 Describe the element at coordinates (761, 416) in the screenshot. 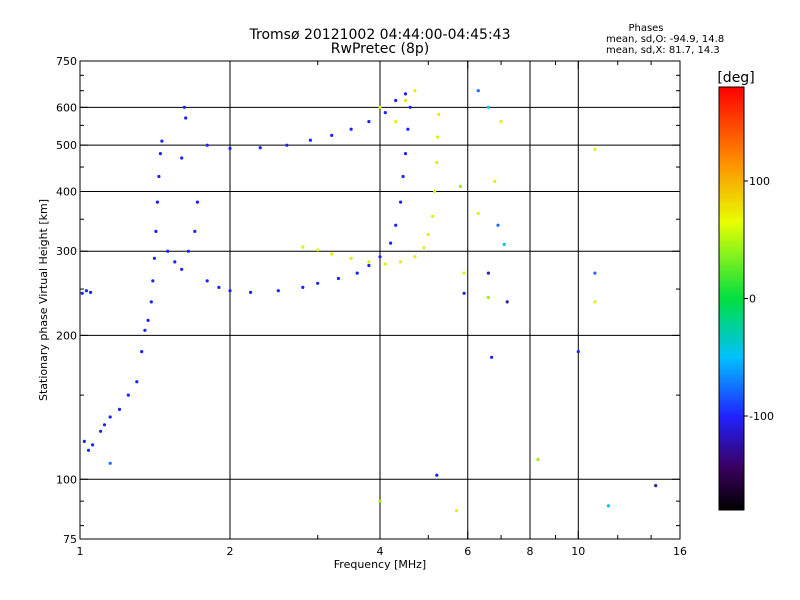

I see `colorbar-tick-label: -100` at that location.